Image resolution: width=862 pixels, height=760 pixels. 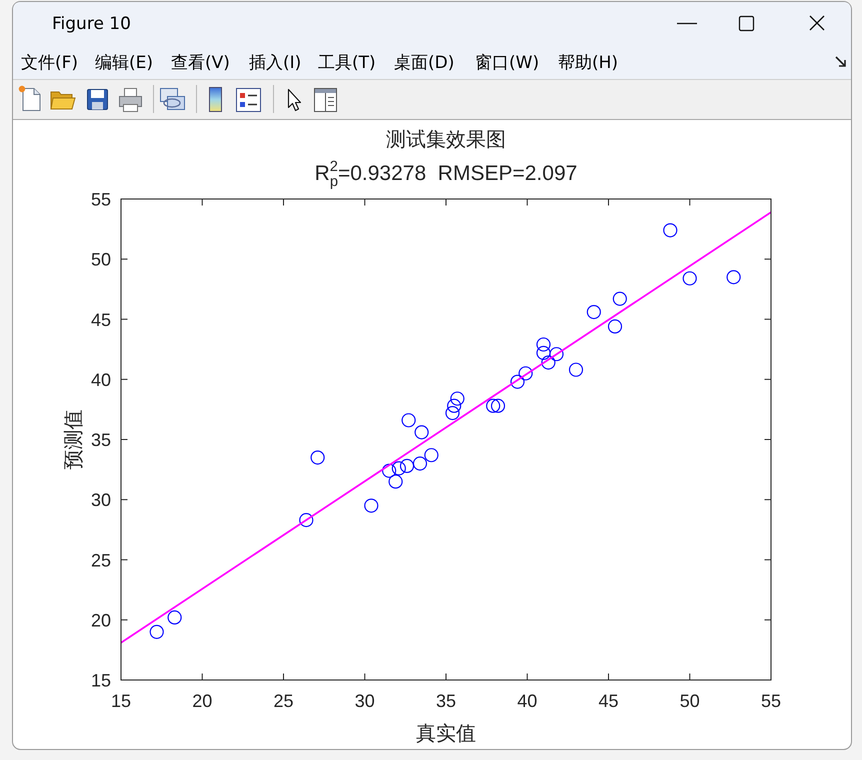 What do you see at coordinates (74, 440) in the screenshot?
I see `y-axis-title: 预测值` at bounding box center [74, 440].